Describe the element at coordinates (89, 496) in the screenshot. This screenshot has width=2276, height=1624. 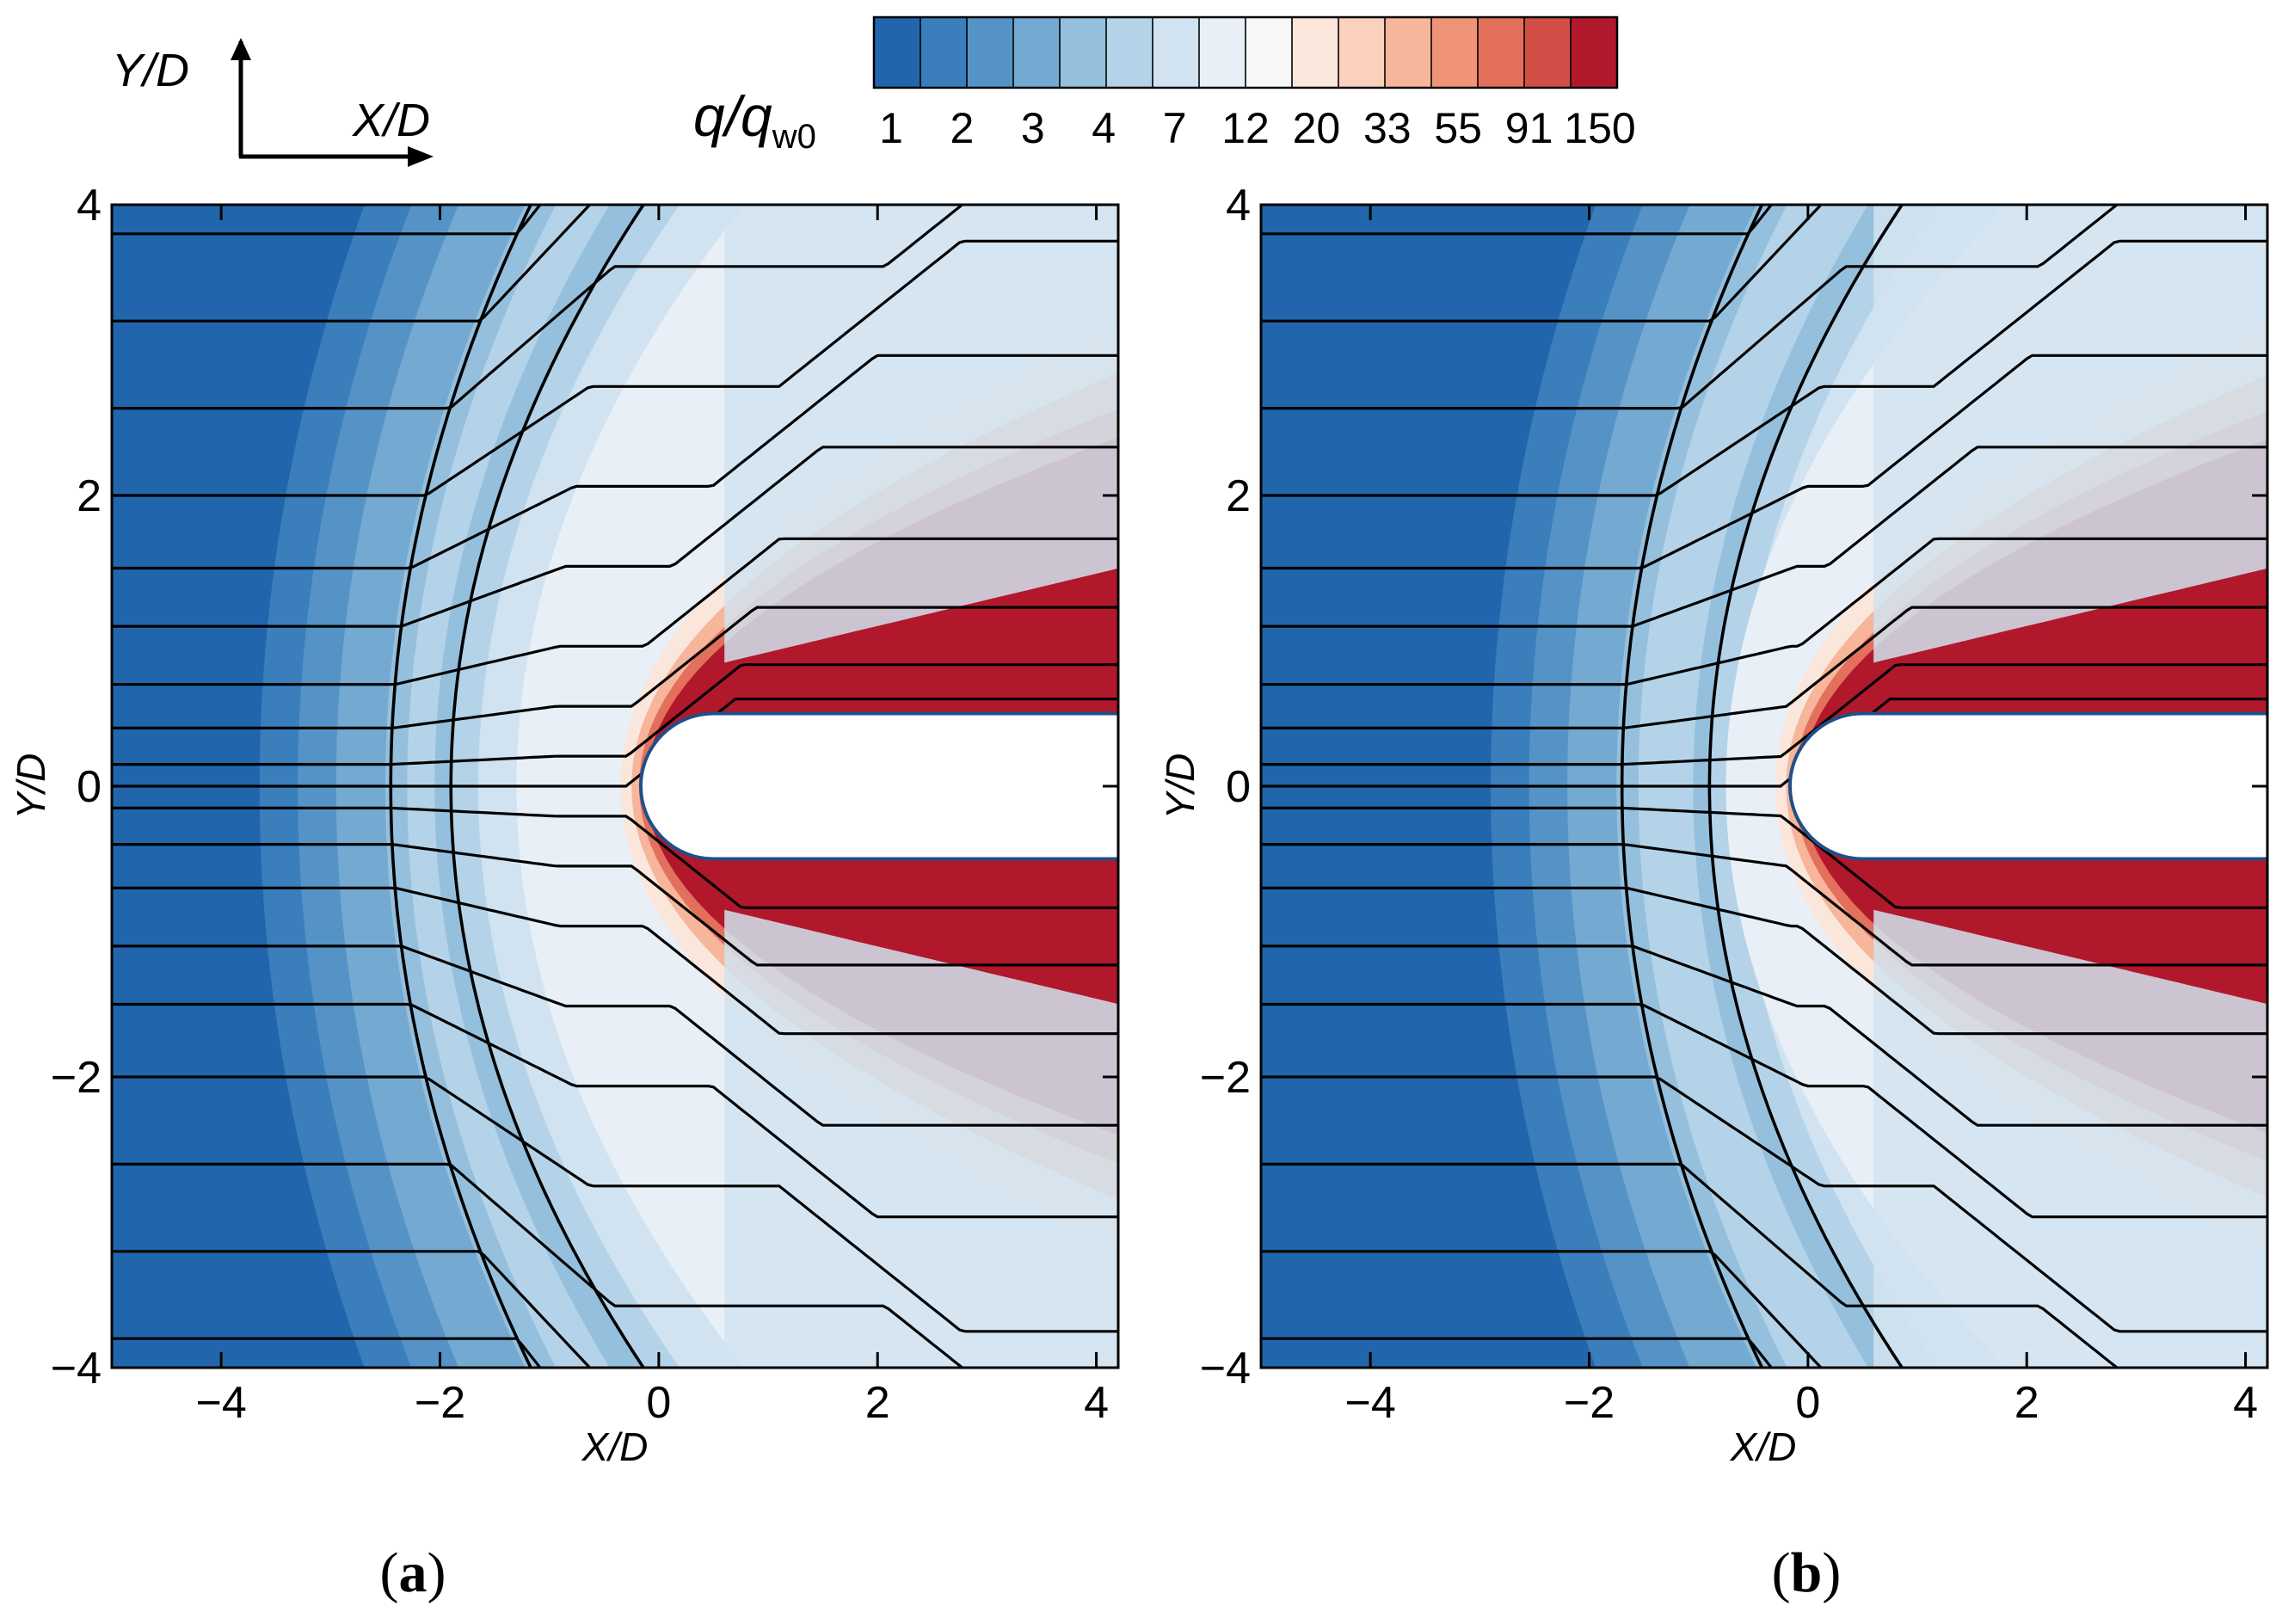
I see `y-tick-label: 2` at that location.